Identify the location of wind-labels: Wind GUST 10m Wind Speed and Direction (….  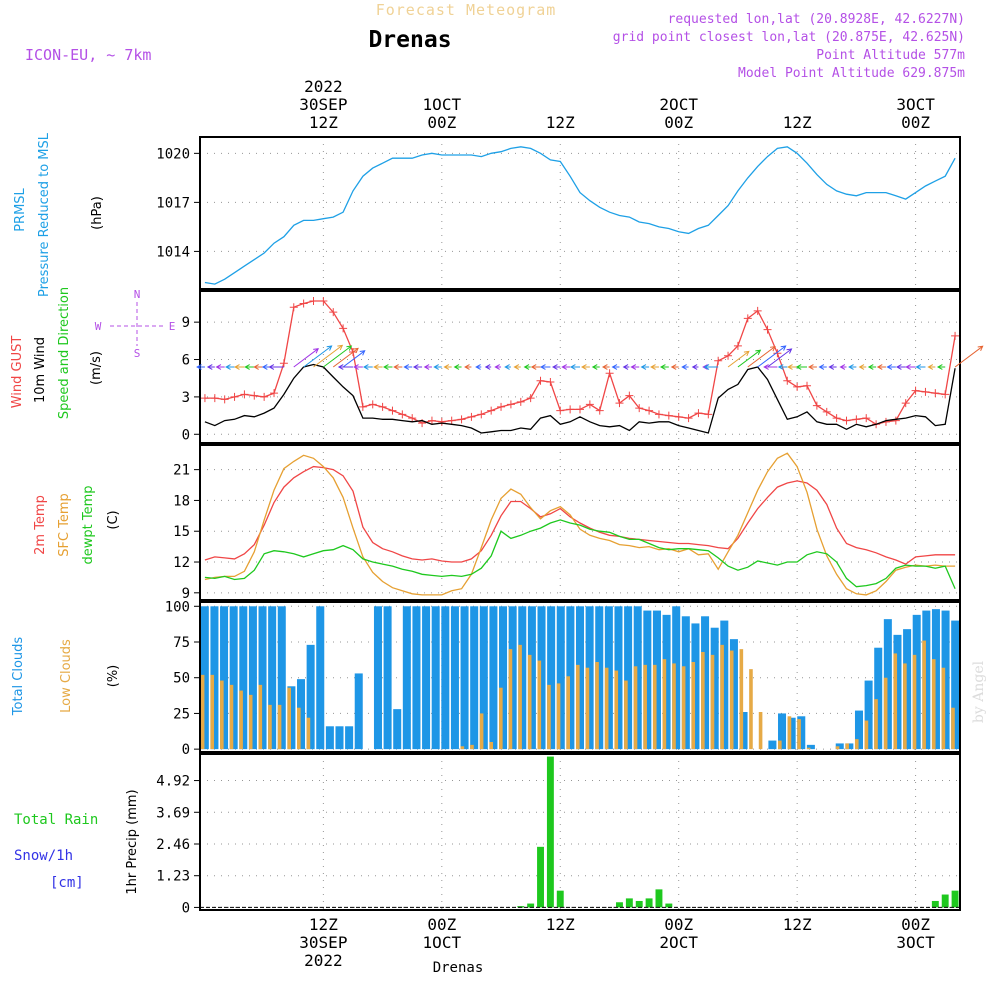
(92, 353).